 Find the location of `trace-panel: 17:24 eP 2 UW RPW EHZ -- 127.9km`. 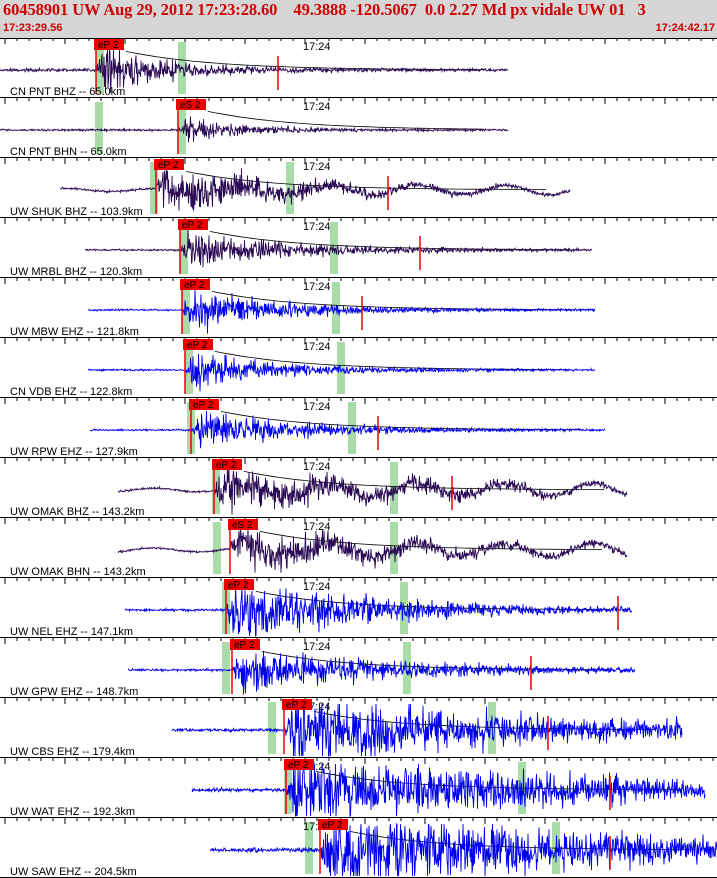

trace-panel: 17:24 eP 2 UW RPW EHZ -- 127.9km is located at coordinates (358, 428).